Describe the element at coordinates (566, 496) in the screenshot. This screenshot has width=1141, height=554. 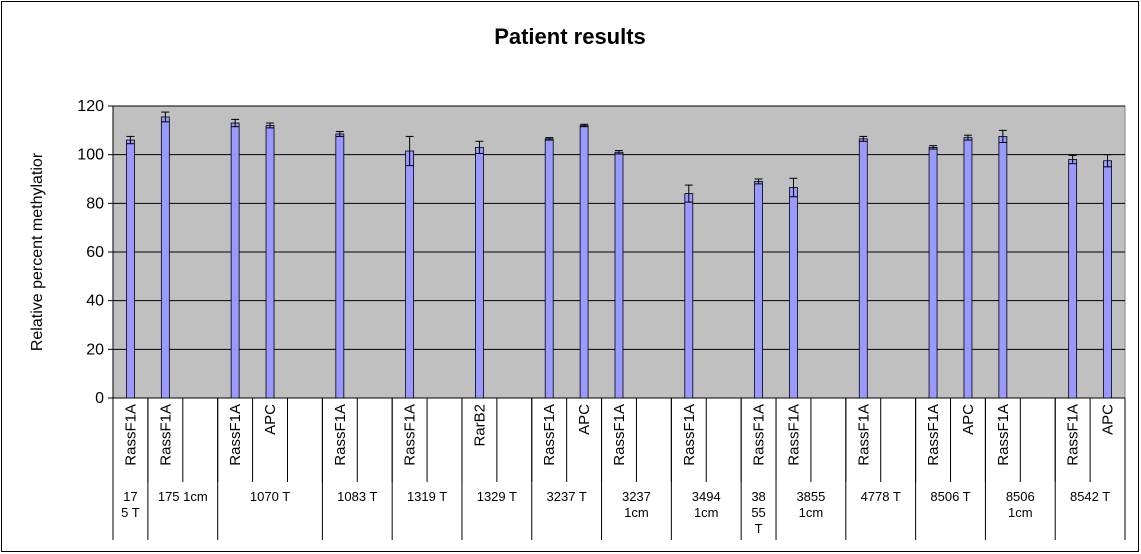
I see `group-label: 3237 T` at that location.